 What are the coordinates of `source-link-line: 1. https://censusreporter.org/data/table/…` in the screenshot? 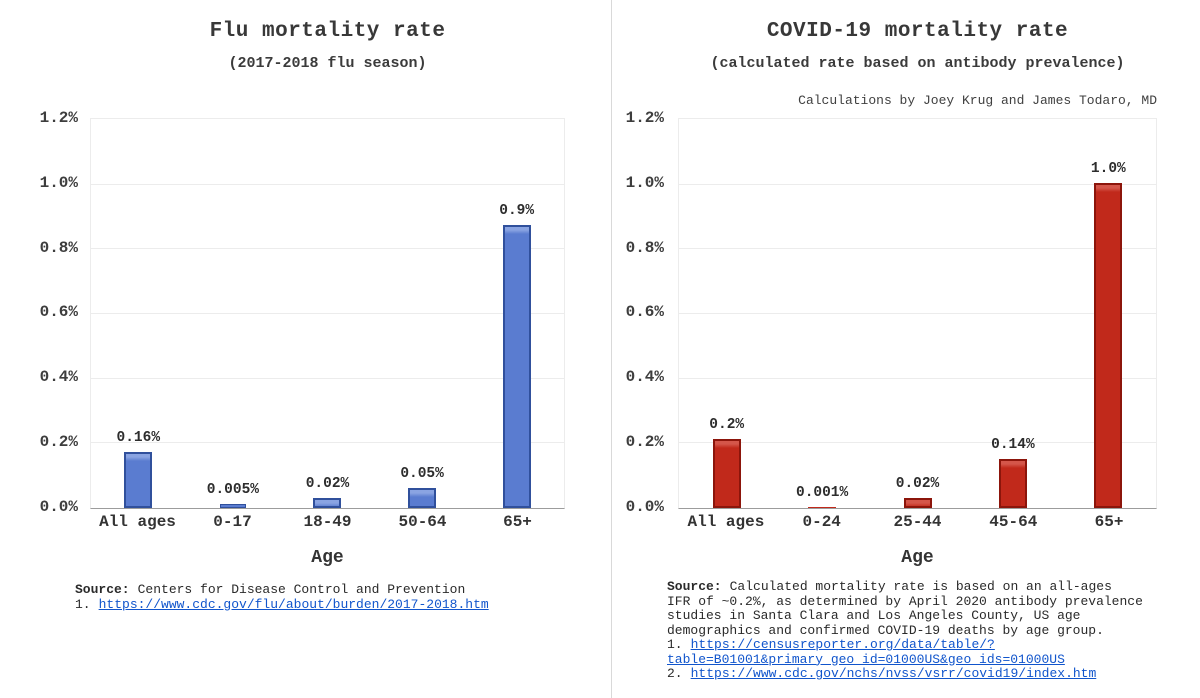 It's located at (928, 652).